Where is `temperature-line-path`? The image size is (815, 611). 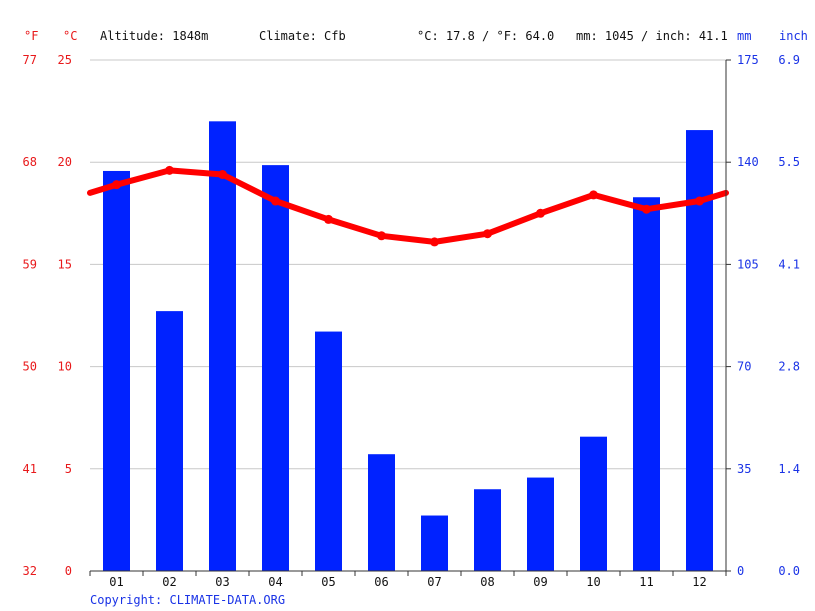 temperature-line-path is located at coordinates (408, 206).